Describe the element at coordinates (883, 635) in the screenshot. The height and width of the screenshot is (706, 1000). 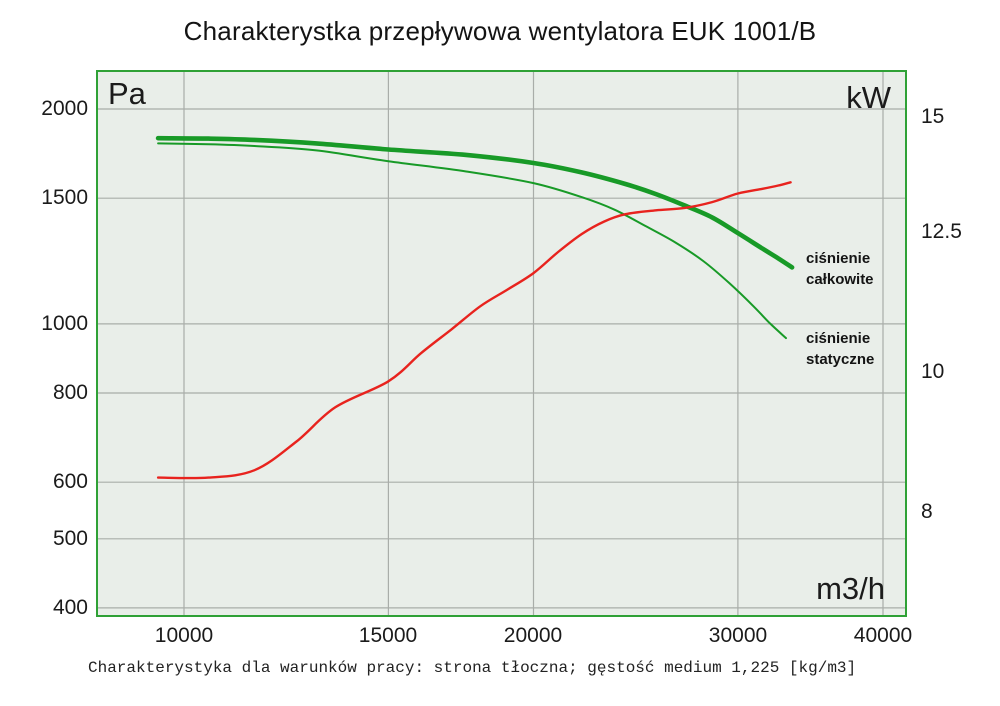
I see `x-axis-tick-label: 40000` at that location.